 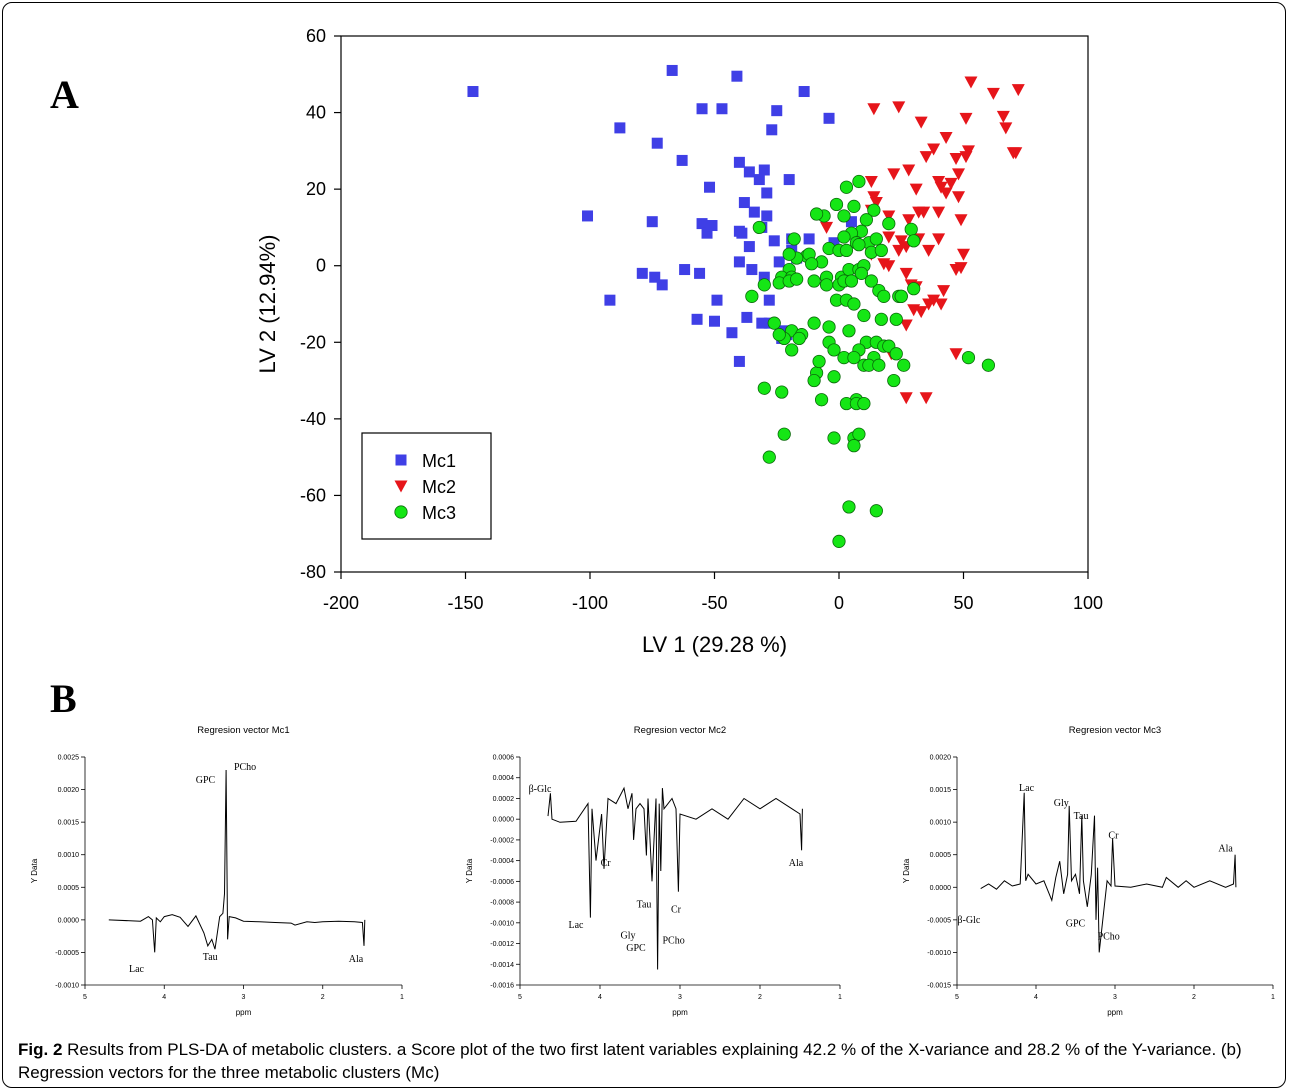 What do you see at coordinates (504, 758) in the screenshot?
I see `y-tick-label: 0.0006` at bounding box center [504, 758].